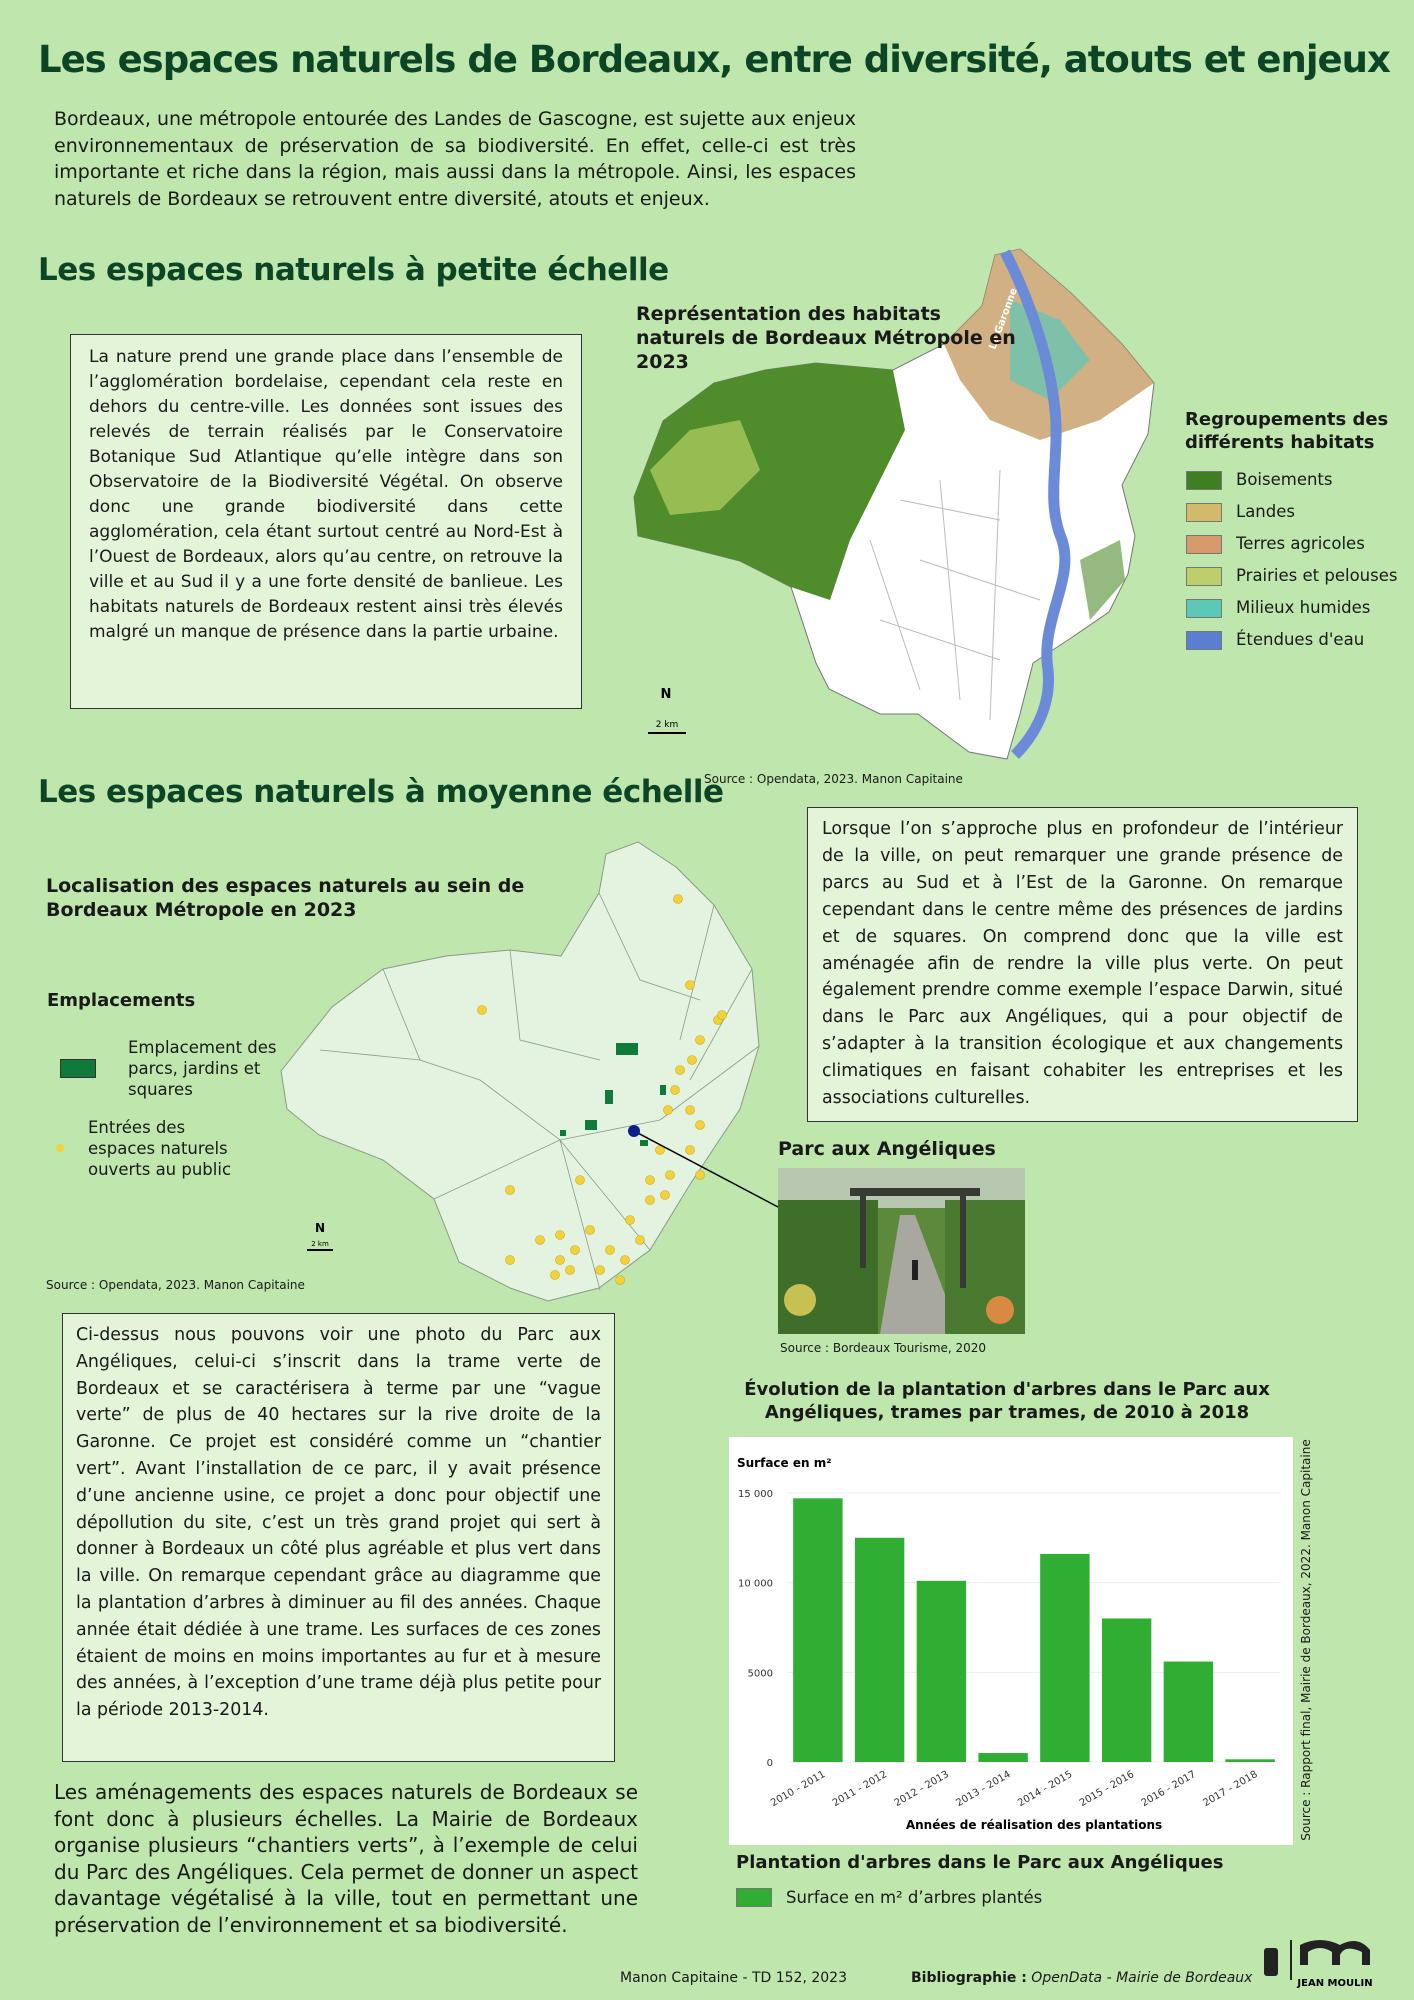 The height and width of the screenshot is (2000, 1414). What do you see at coordinates (1300, 639) in the screenshot?
I see `legend-label: Étendues d'eau` at bounding box center [1300, 639].